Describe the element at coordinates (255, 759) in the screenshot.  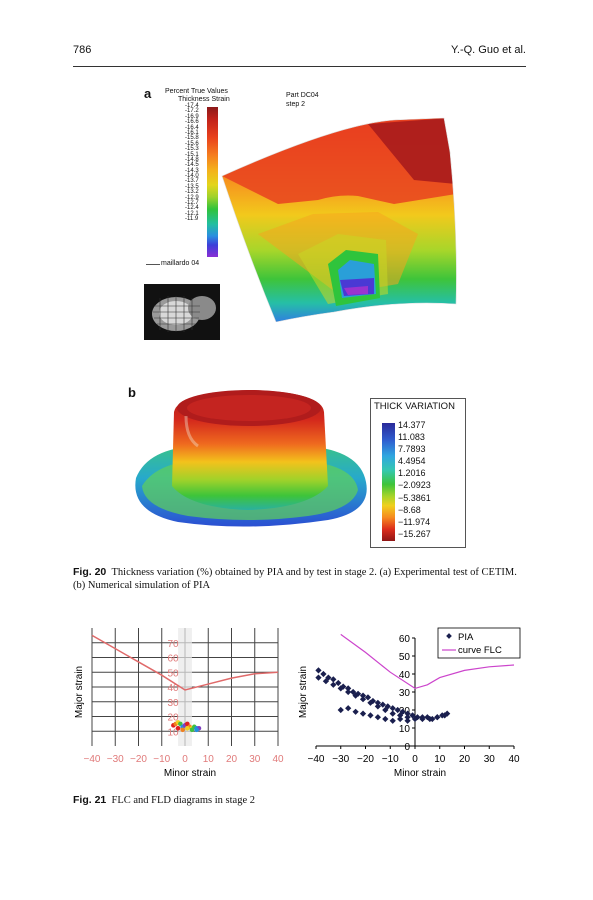
I see `left-x-tick-label: 30` at that location.